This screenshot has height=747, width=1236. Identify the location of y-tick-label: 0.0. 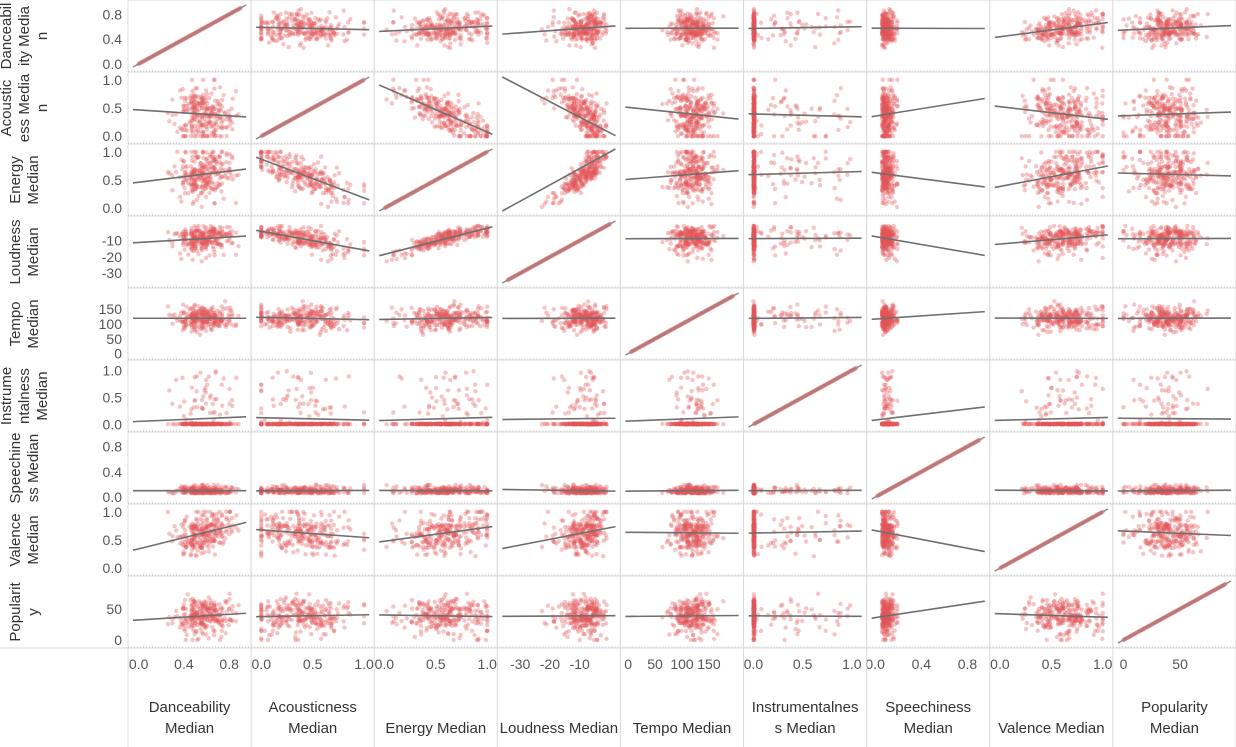
(113, 497).